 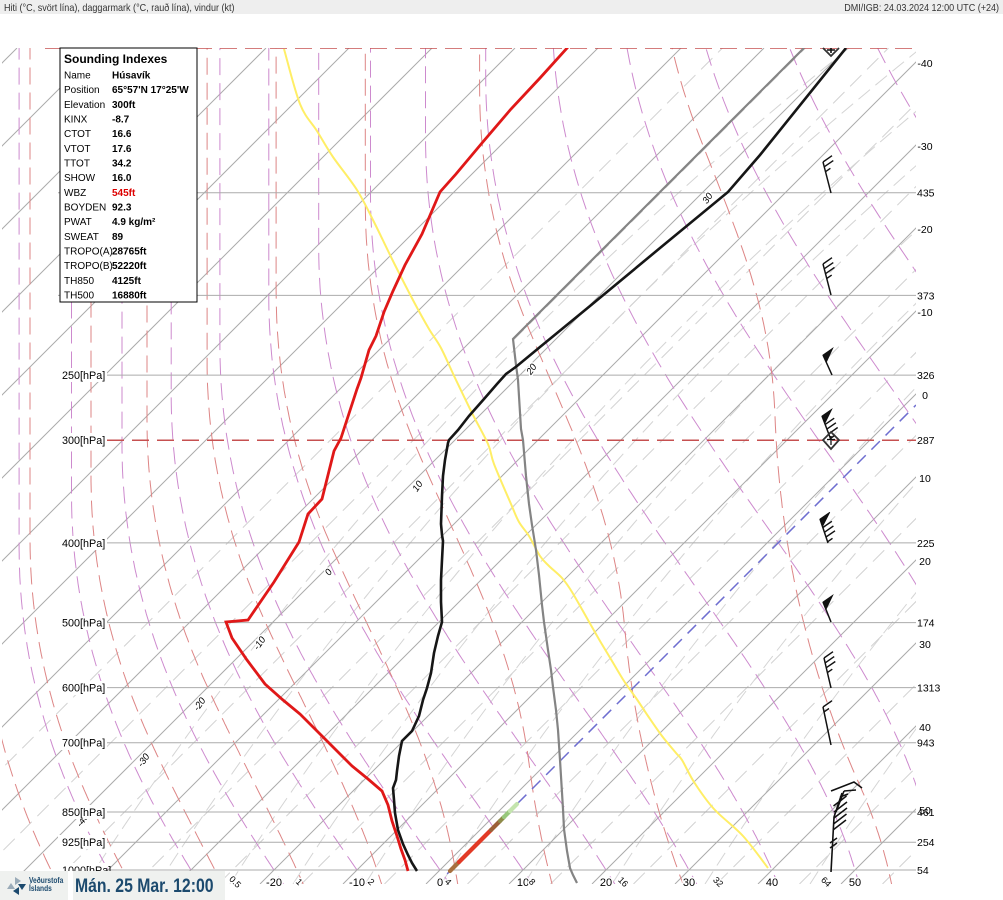 What do you see at coordinates (127, 281) in the screenshot?
I see `svg-text: 4125ft` at bounding box center [127, 281].